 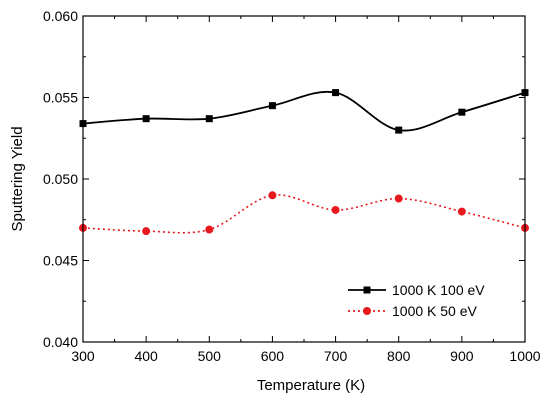 I want to click on legend-marker-square, so click(x=367, y=290).